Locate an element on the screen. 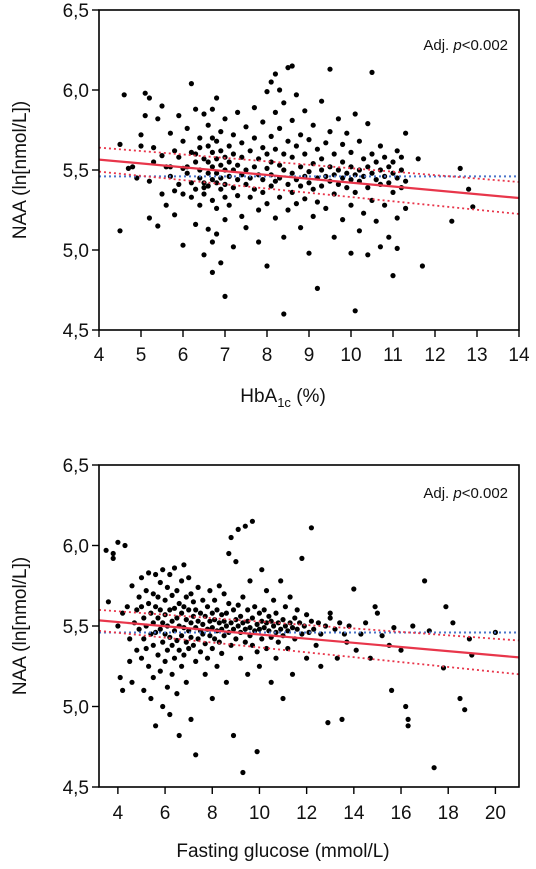  y-tick-label: 5,0 is located at coordinates (76, 708).